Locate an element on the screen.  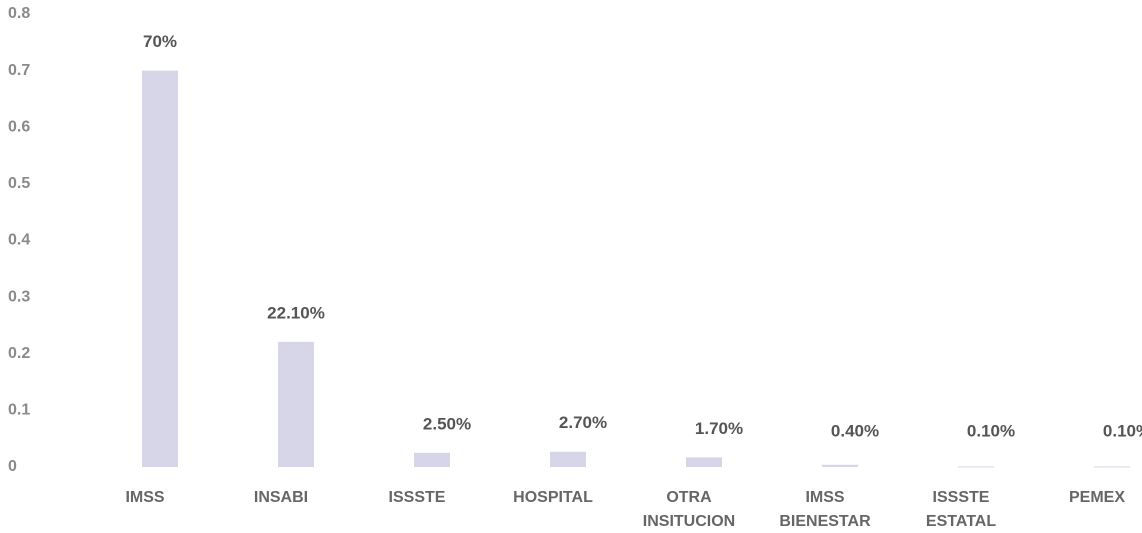
value-label: 22.10% is located at coordinates (296, 312).